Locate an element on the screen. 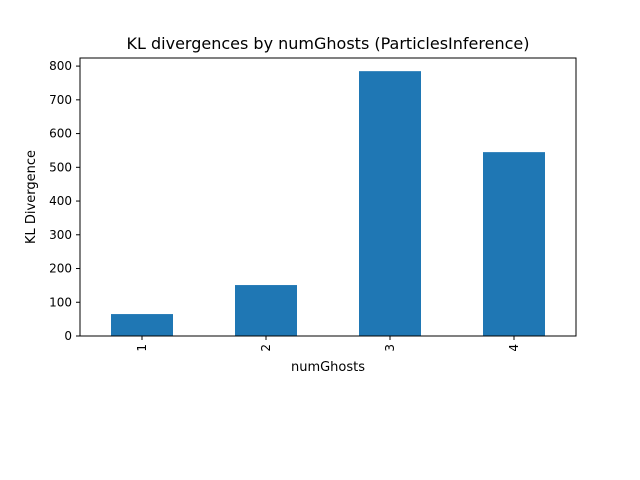  x-tick-label: 3 is located at coordinates (390, 348).